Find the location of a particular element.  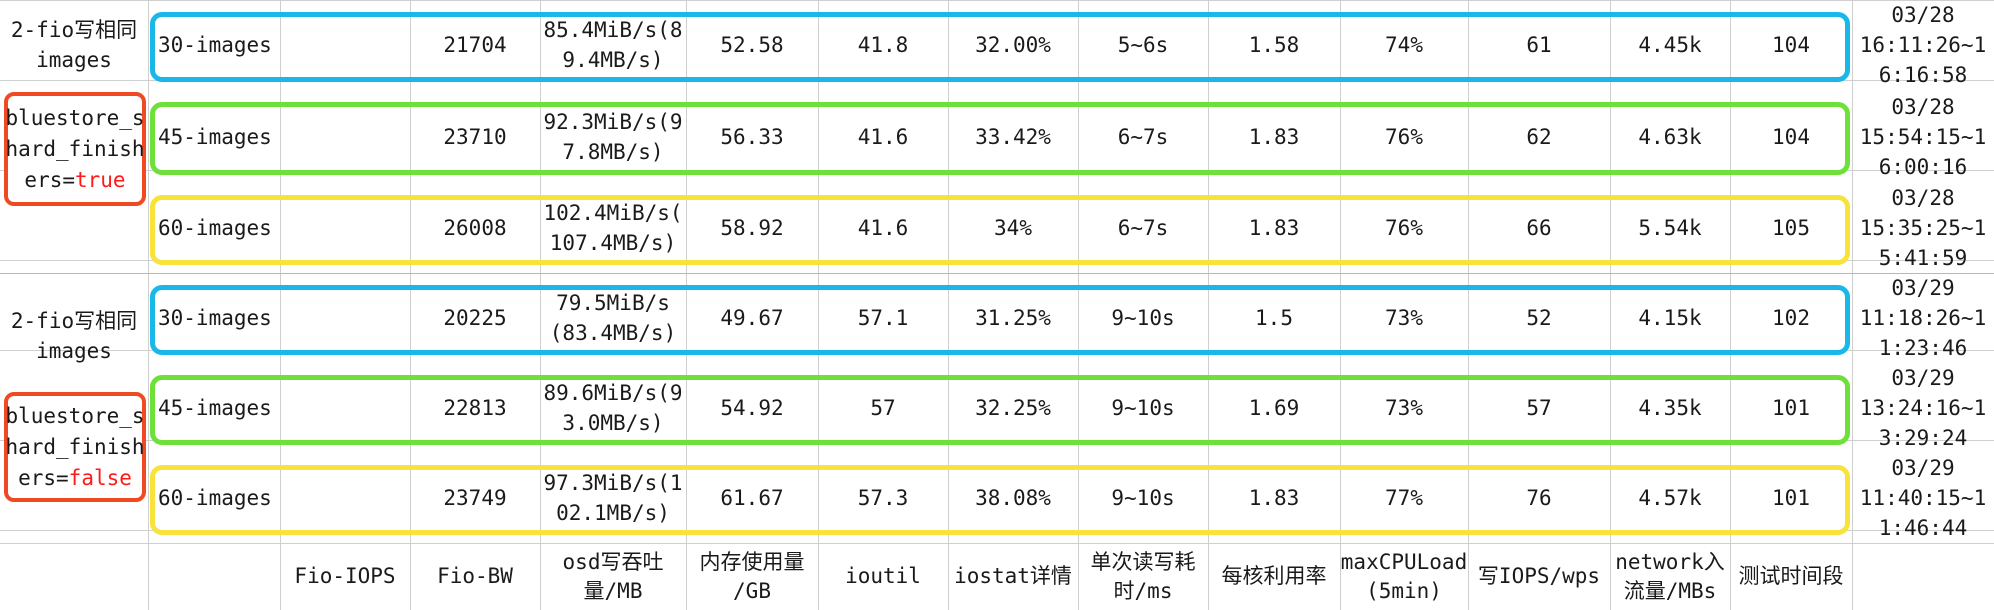

table-cell: 105 is located at coordinates (1791, 228).